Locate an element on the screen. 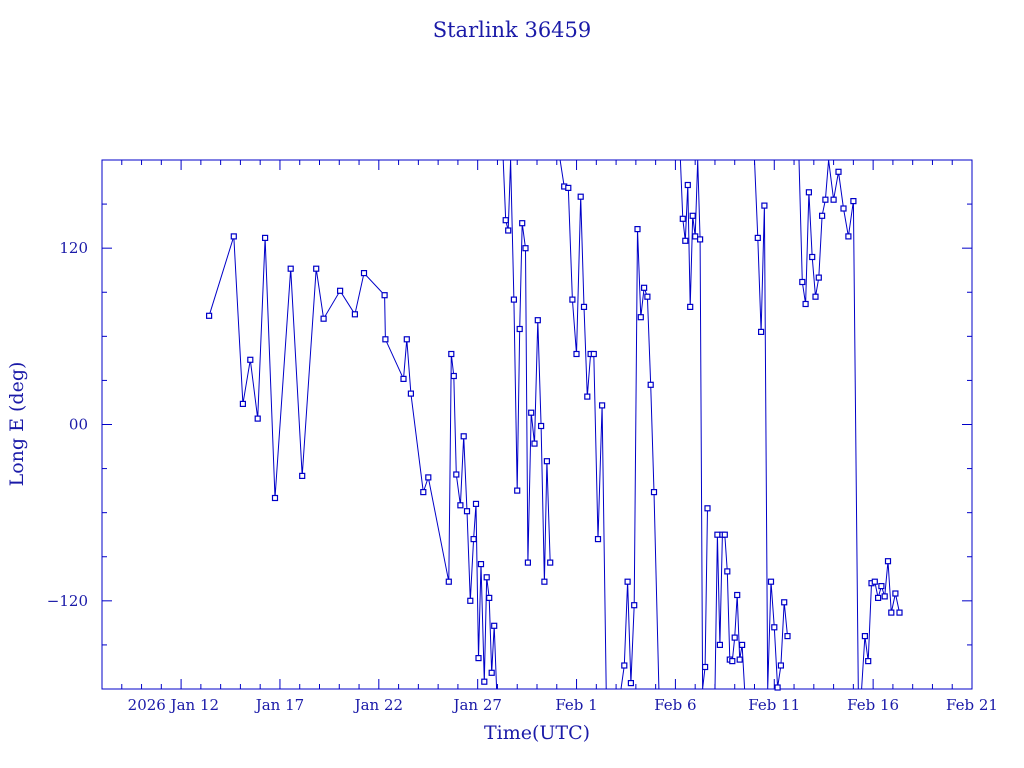  y-tick-label: −120 is located at coordinates (67, 601).